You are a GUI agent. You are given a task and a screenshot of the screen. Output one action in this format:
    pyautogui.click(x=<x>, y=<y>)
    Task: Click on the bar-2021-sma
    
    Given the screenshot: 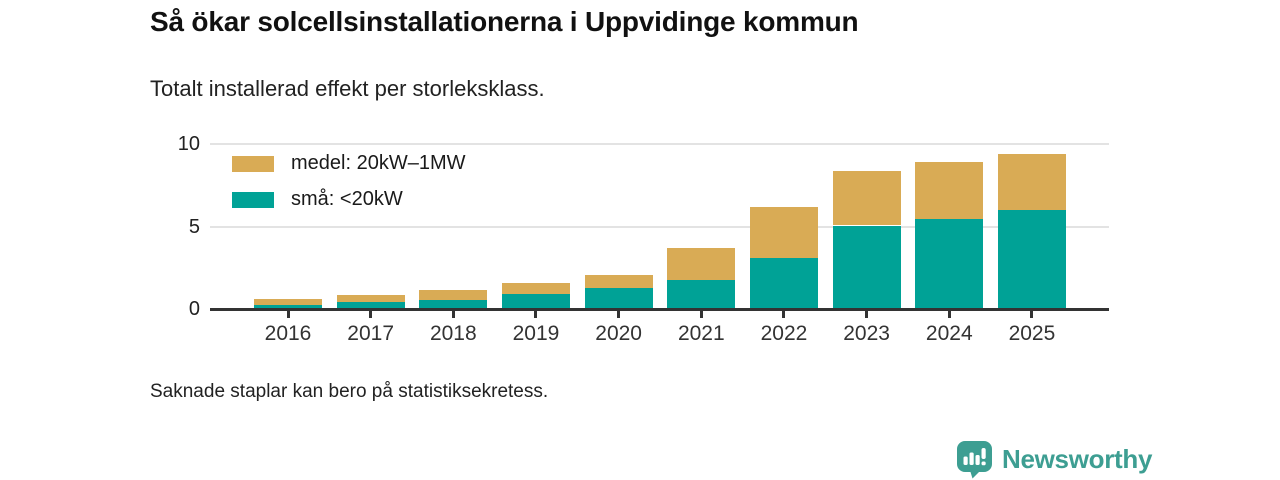 What is the action you would take?
    pyautogui.click(x=701, y=294)
    